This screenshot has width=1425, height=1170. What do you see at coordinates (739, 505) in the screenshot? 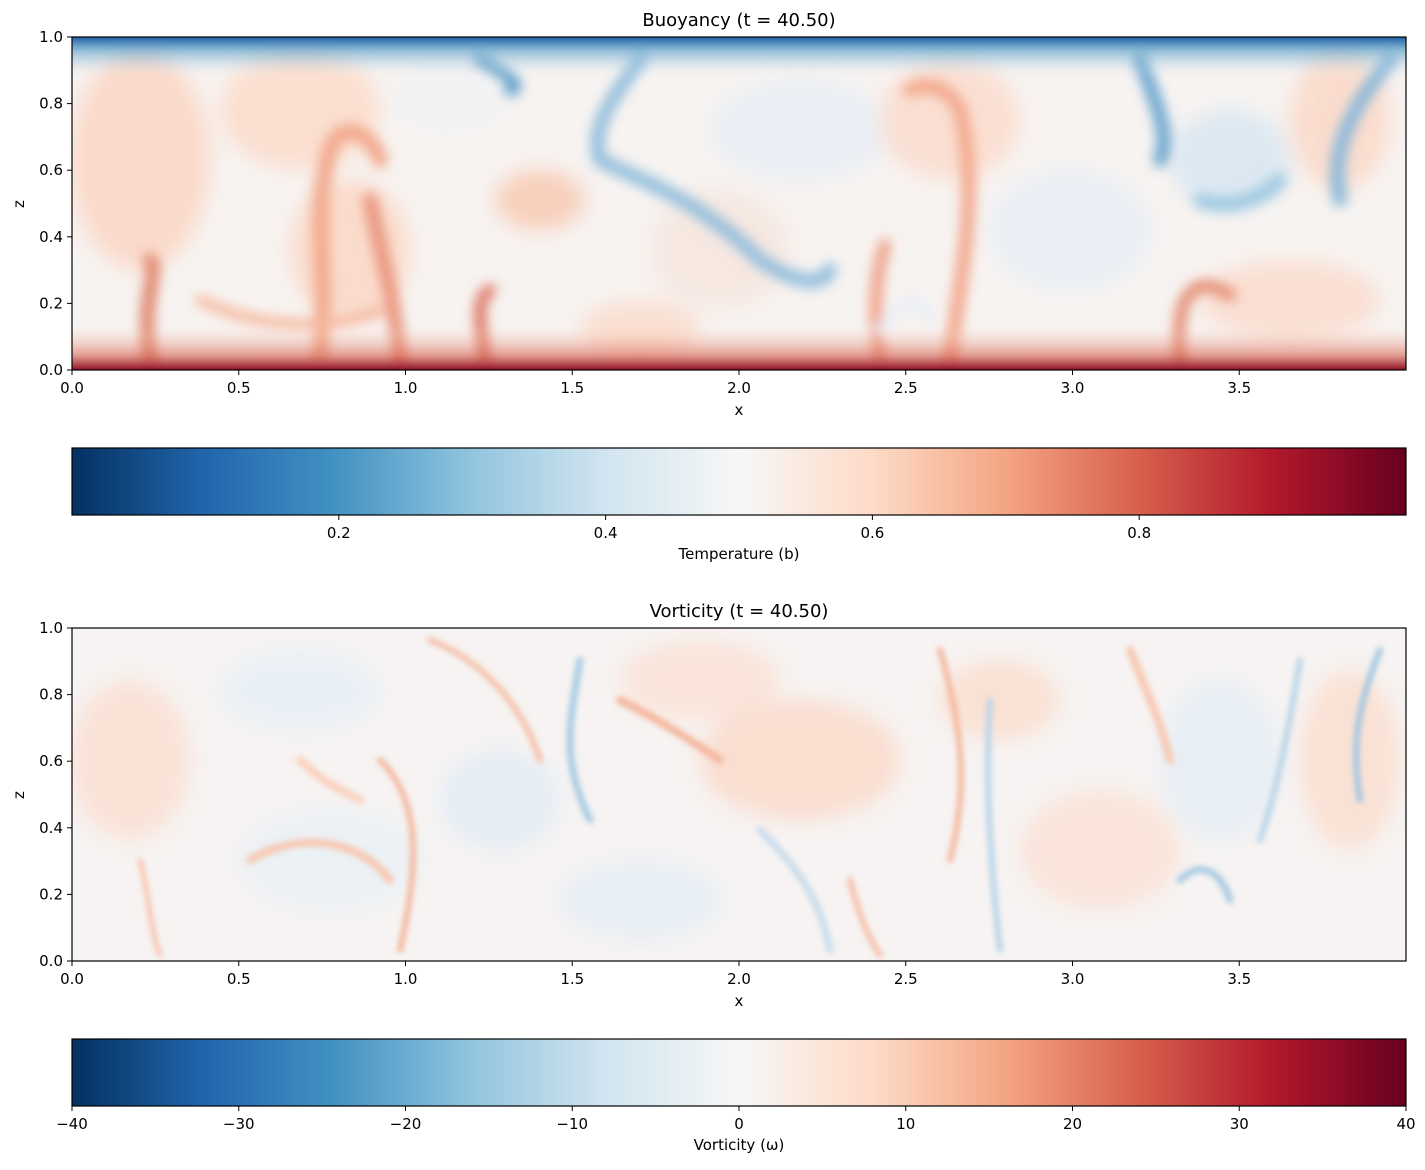
I see `temperature-colorbar: 0.2 0.4 0.6 0.8 Temperature (b)` at bounding box center [739, 505].